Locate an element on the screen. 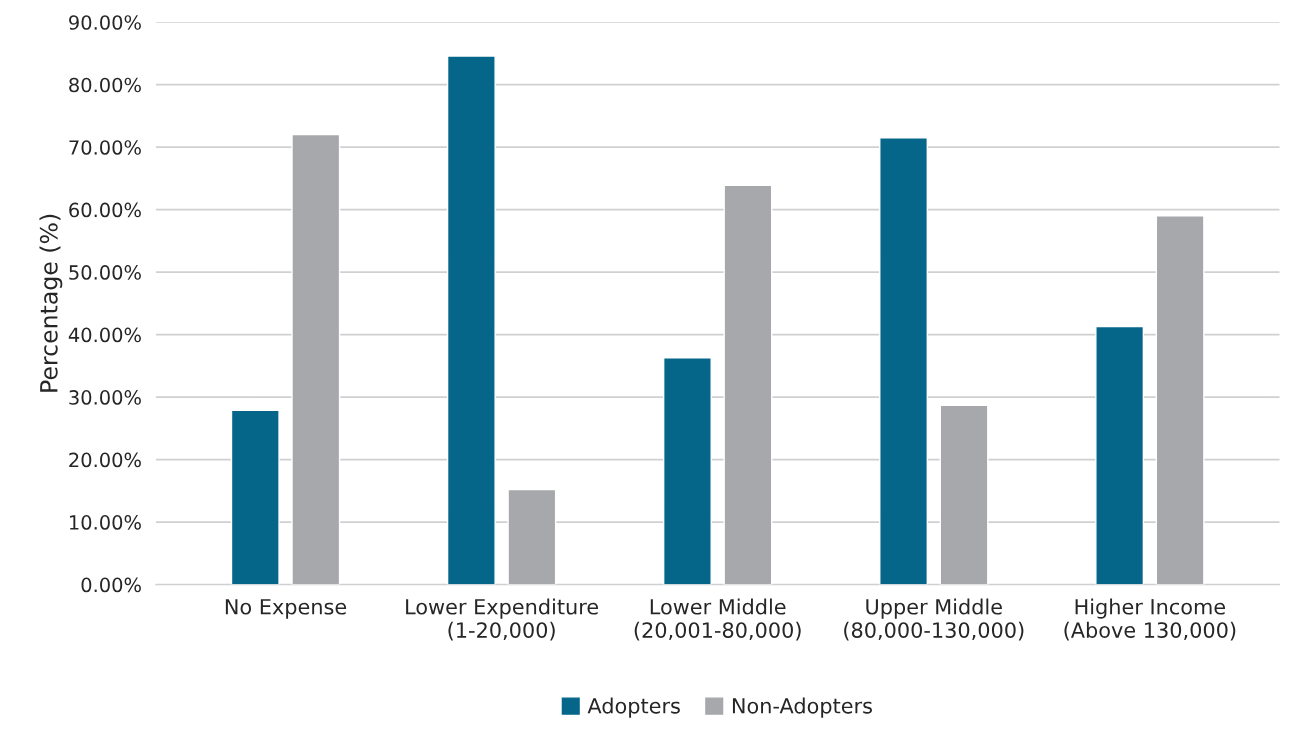  x-tick-label: Lower Middle (20,001-80,000) is located at coordinates (717, 619).